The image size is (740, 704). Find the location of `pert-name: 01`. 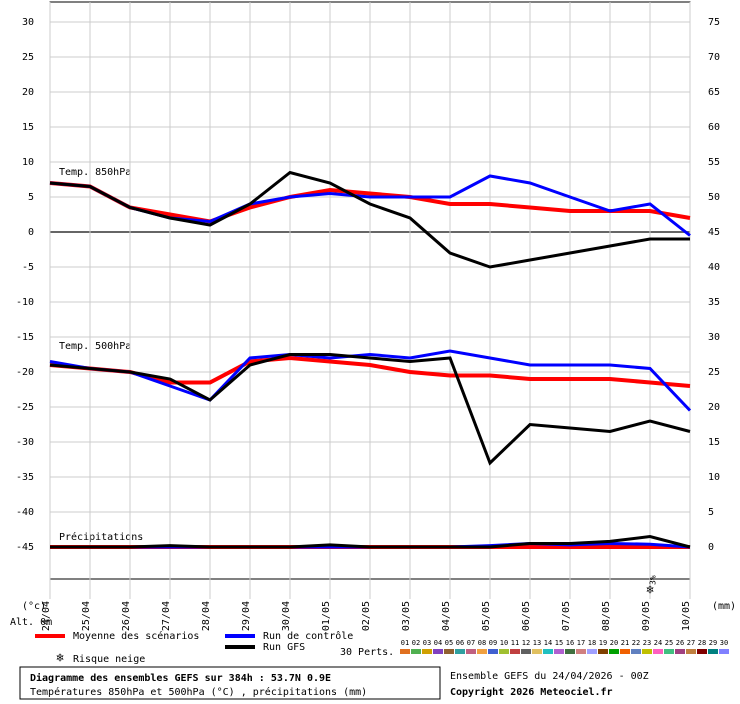

pert-name: 01 is located at coordinates (405, 643).